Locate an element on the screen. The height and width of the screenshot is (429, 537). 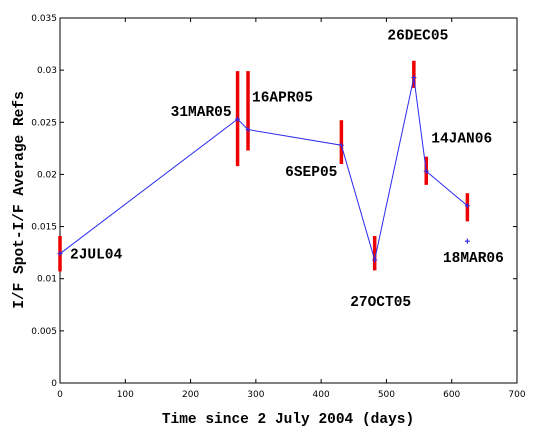
y-tick-label: 0.035 is located at coordinates (44, 19).